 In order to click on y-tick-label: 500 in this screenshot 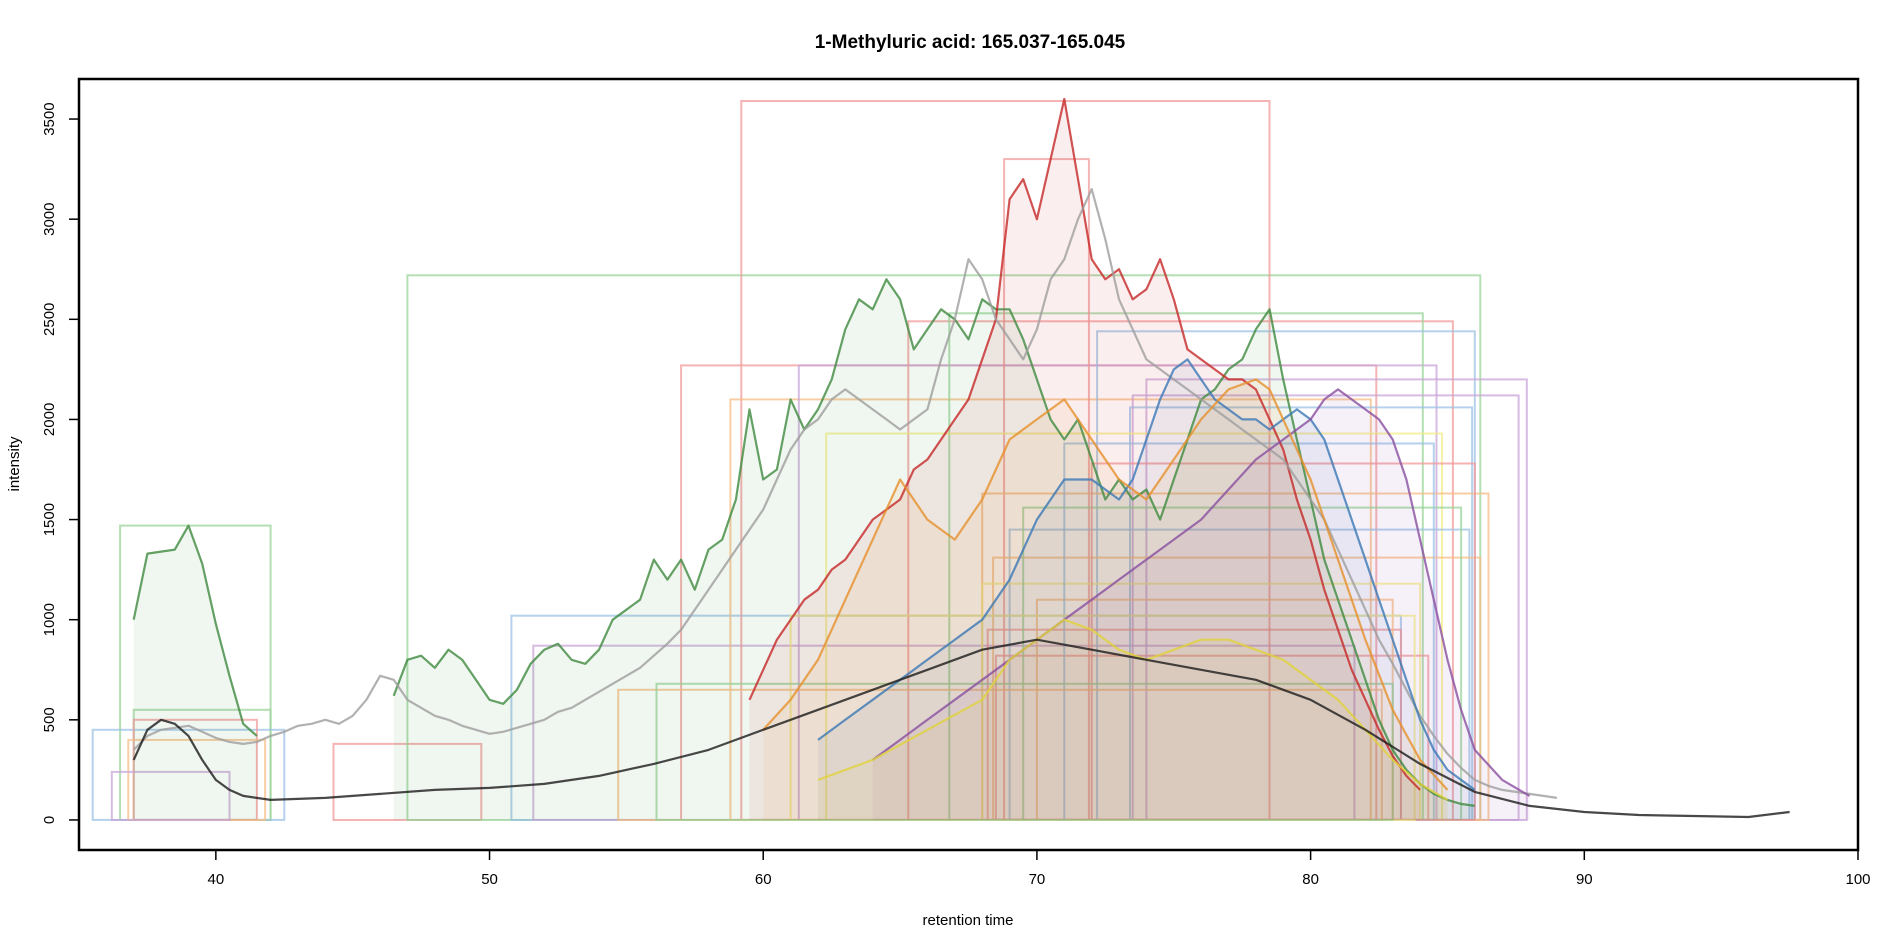, I will do `click(49, 719)`.